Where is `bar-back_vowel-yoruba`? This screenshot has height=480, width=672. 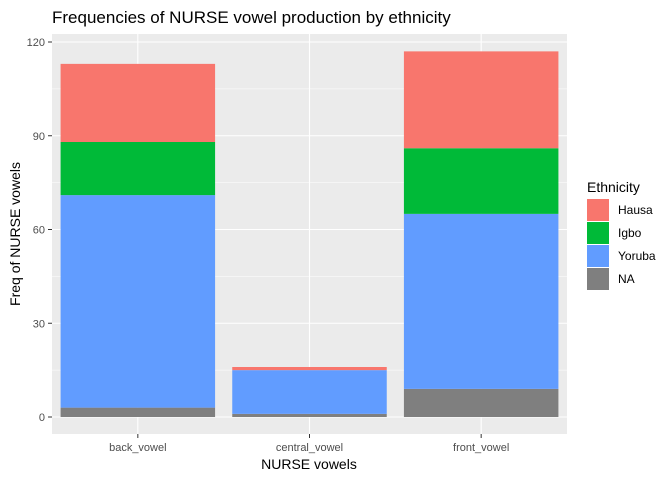
bar-back_vowel-yoruba is located at coordinates (138, 301).